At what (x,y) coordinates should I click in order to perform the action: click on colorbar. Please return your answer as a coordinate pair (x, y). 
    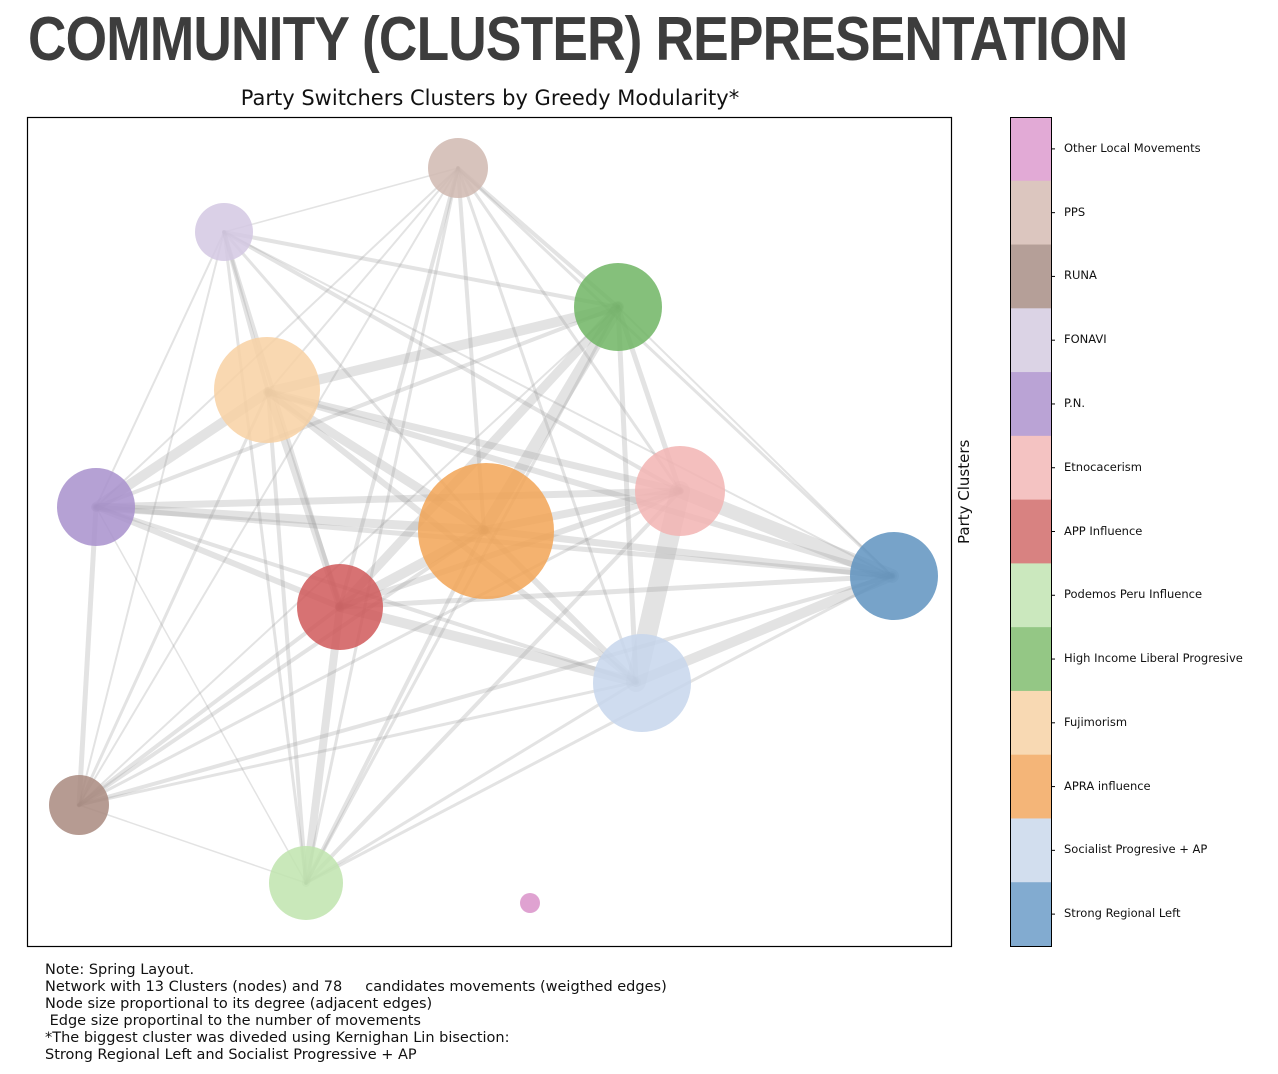
    Looking at the image, I should click on (1032, 532).